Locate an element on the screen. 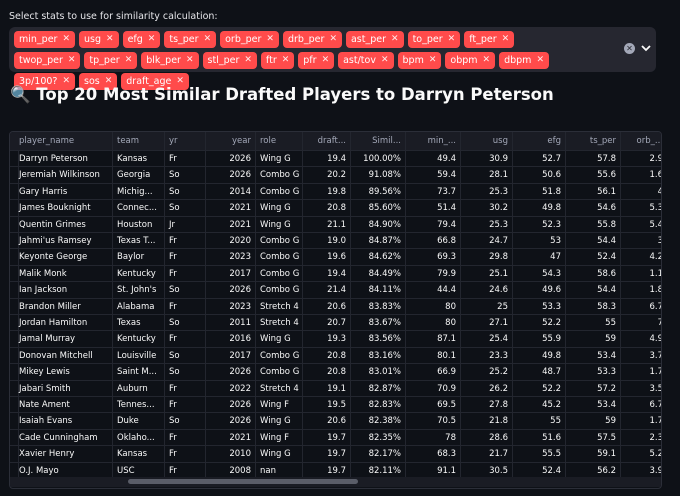 The width and height of the screenshot is (680, 496). table-cell: 84.49% is located at coordinates (378, 274).